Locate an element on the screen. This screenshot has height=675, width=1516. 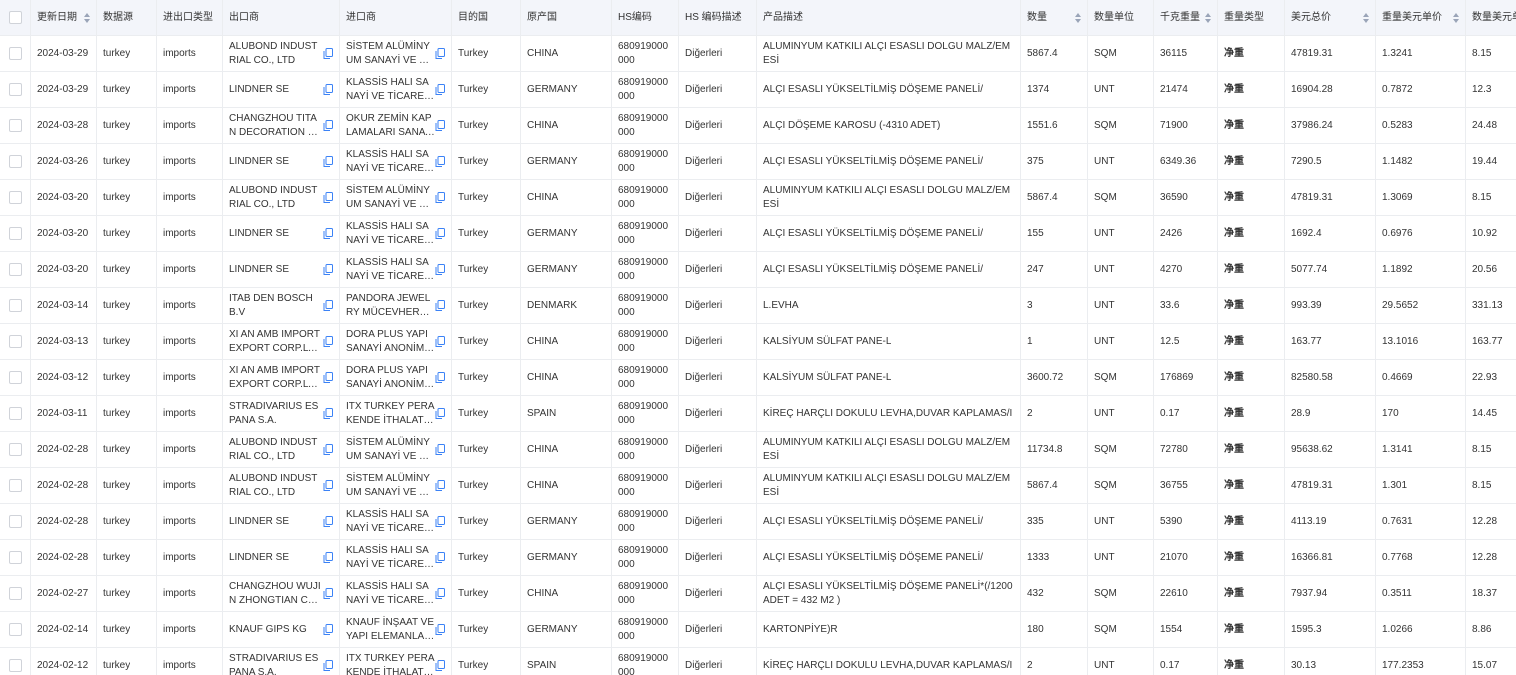
weight-type: 净重 is located at coordinates (1234, 665).